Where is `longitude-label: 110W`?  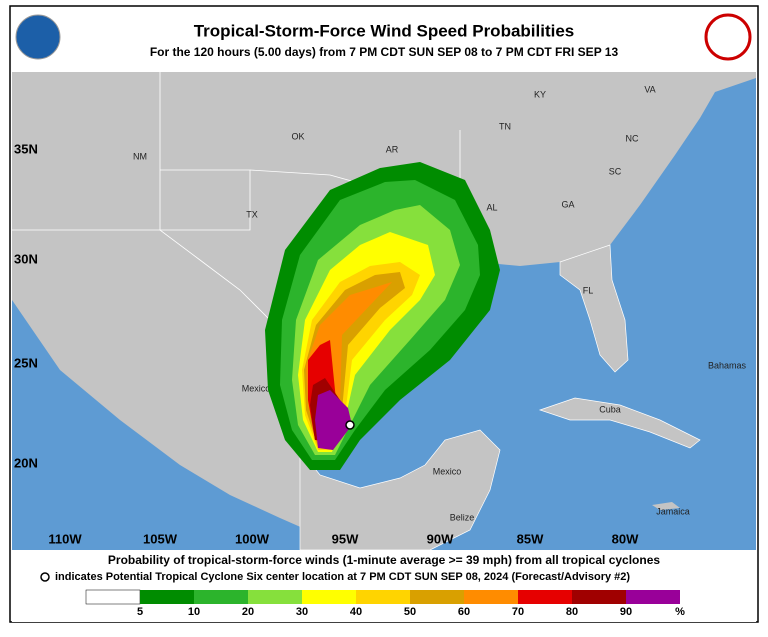 longitude-label: 110W is located at coordinates (65, 538).